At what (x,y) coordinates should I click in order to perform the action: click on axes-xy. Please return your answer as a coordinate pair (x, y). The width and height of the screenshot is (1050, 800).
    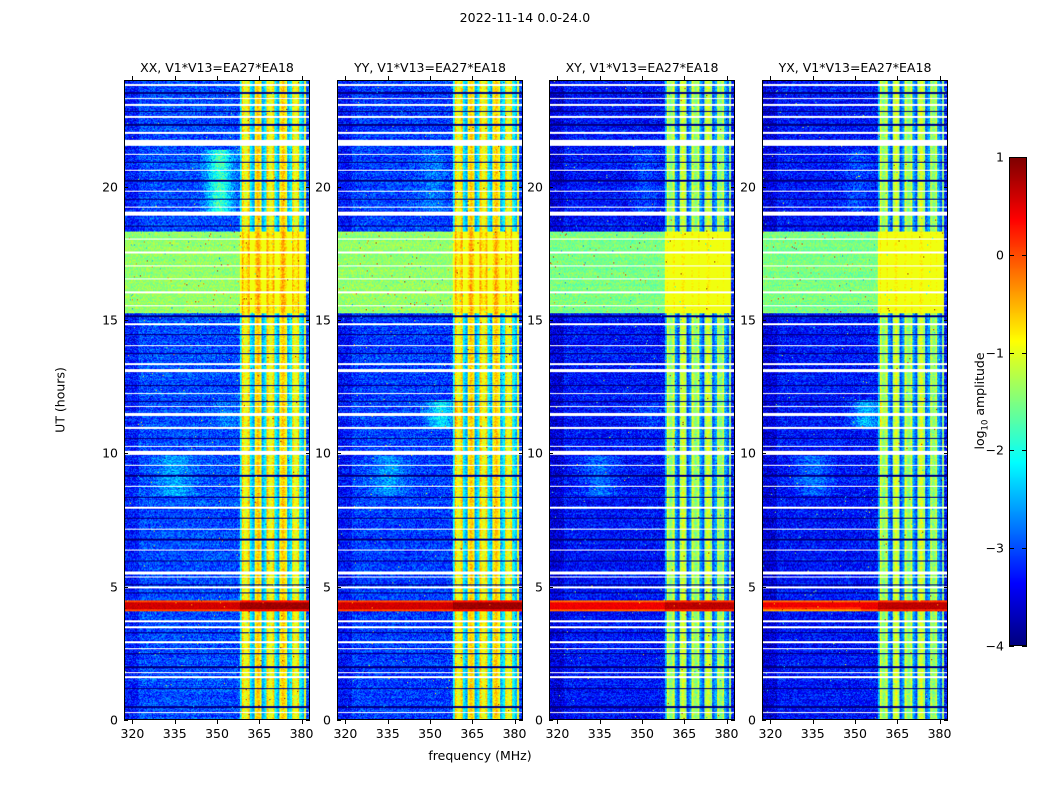
    Looking at the image, I should click on (642, 400).